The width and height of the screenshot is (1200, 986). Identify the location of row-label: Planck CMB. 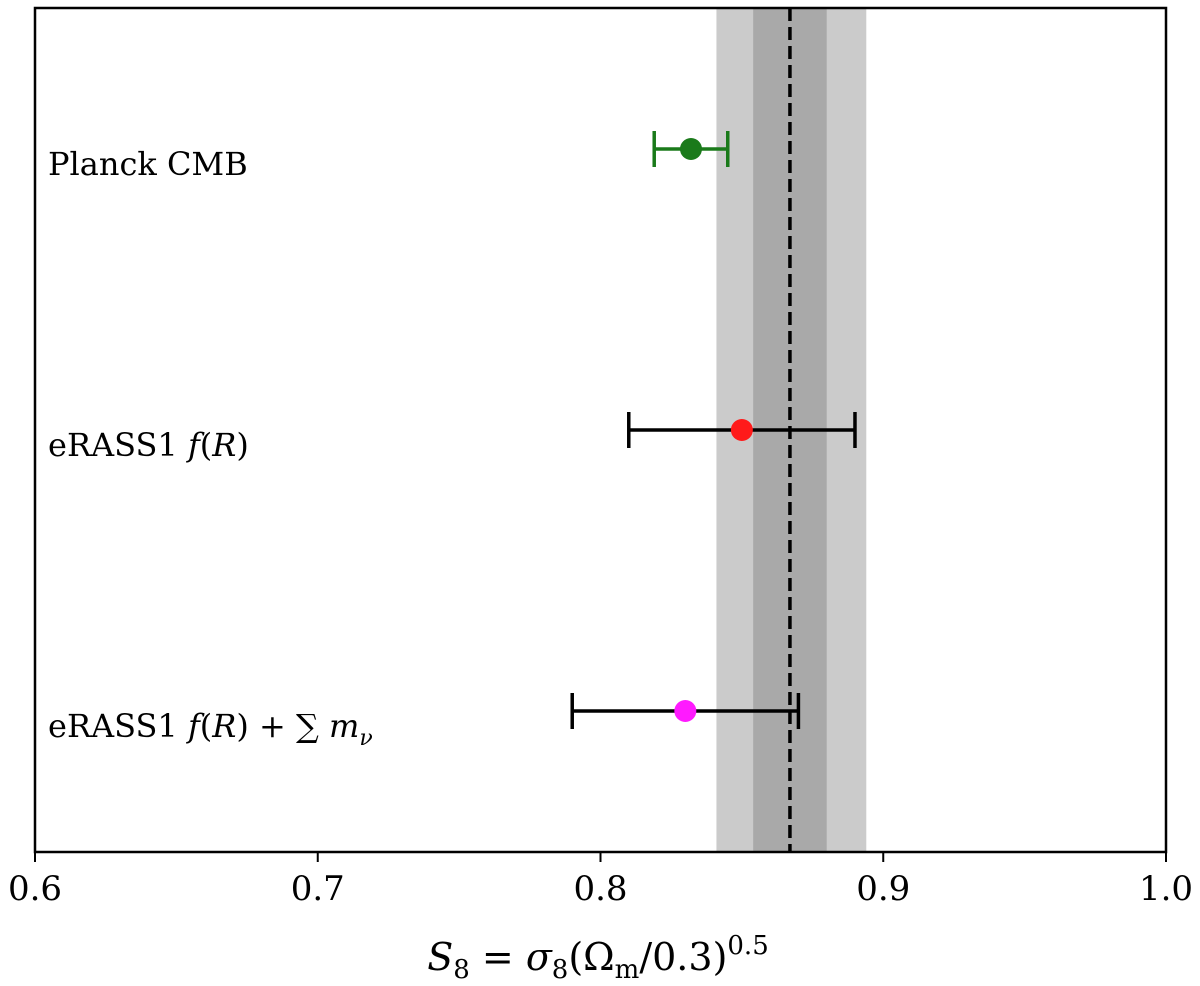
(148, 164).